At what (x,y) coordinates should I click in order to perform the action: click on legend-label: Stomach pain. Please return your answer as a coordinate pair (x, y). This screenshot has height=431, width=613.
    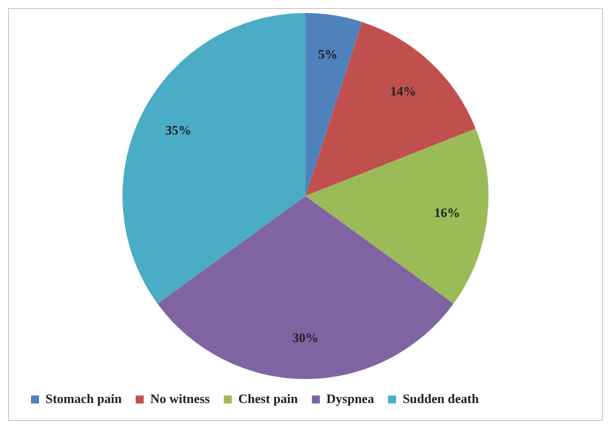
    Looking at the image, I should click on (84, 398).